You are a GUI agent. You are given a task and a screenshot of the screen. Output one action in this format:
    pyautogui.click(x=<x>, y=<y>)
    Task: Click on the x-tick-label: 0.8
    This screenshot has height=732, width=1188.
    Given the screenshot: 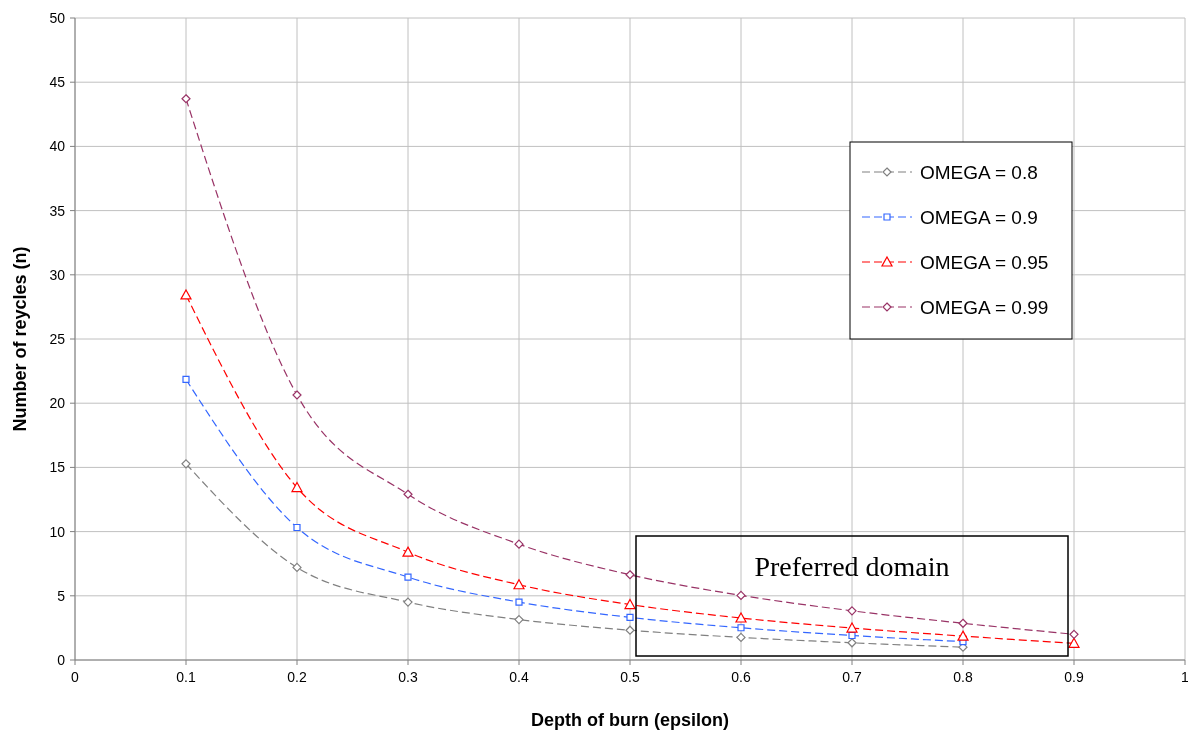 What is the action you would take?
    pyautogui.click(x=963, y=677)
    